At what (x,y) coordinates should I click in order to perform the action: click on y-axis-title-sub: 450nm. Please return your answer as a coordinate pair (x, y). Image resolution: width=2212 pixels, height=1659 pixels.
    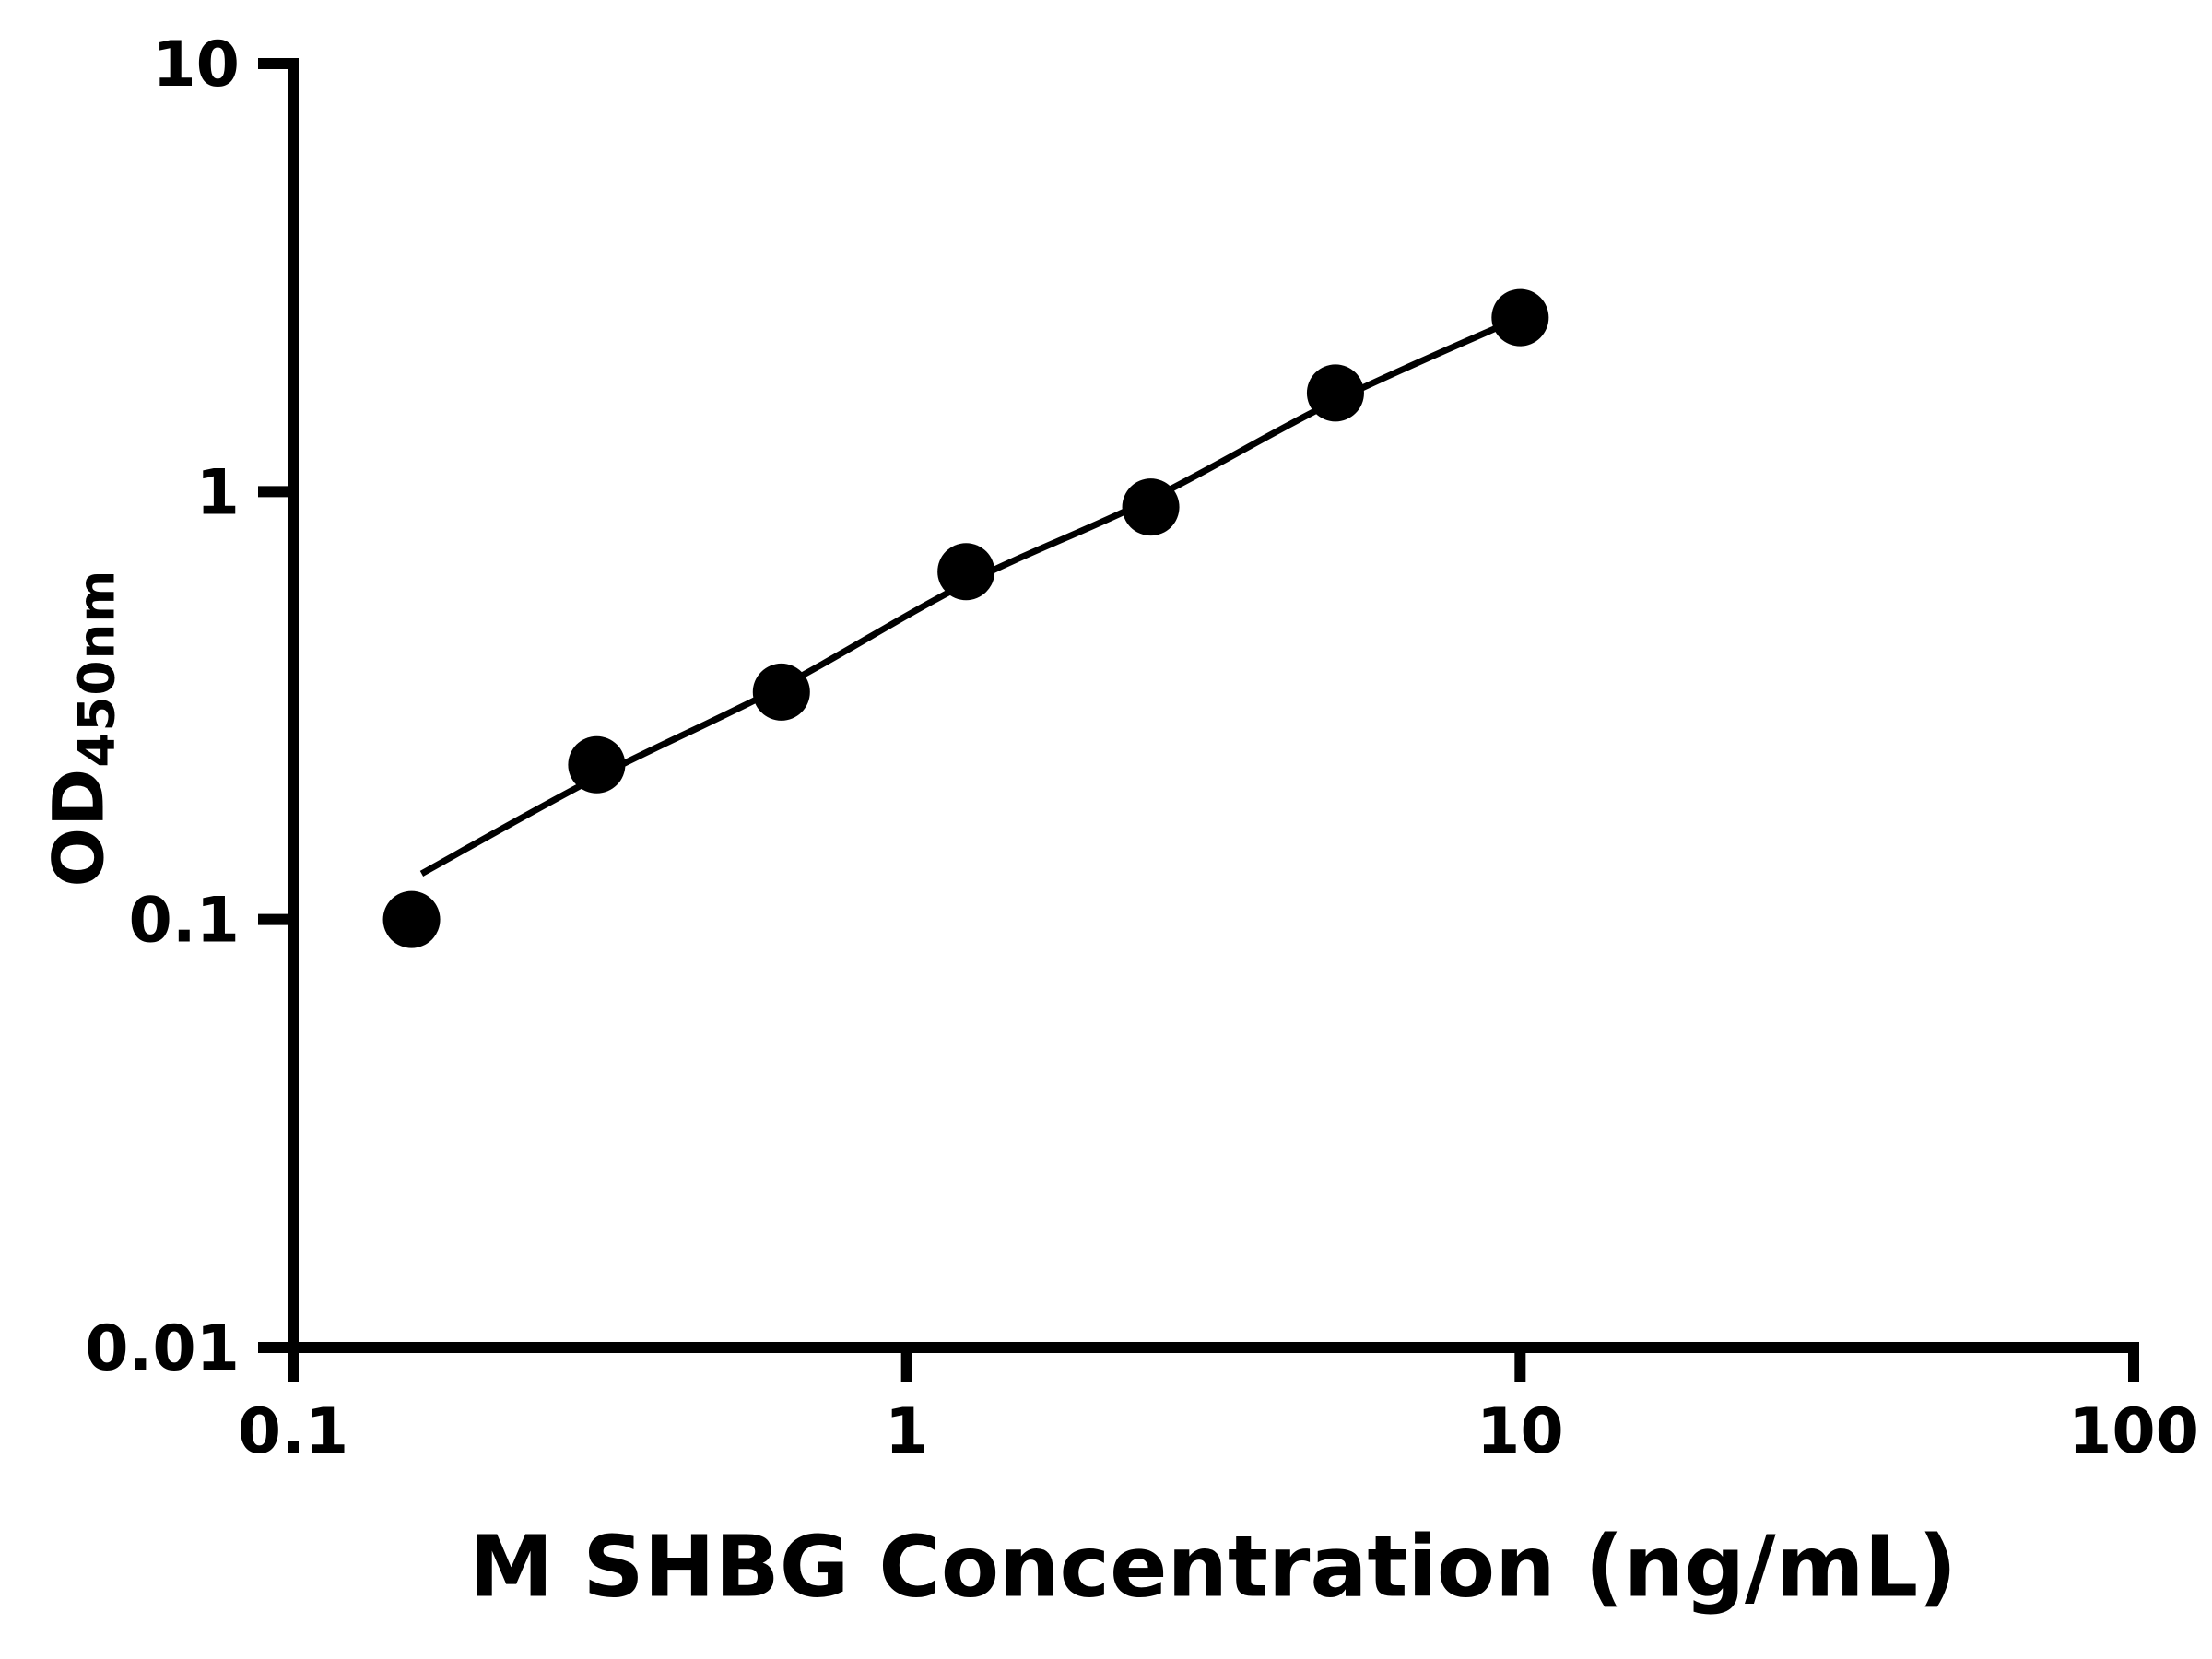
    Looking at the image, I should click on (96, 668).